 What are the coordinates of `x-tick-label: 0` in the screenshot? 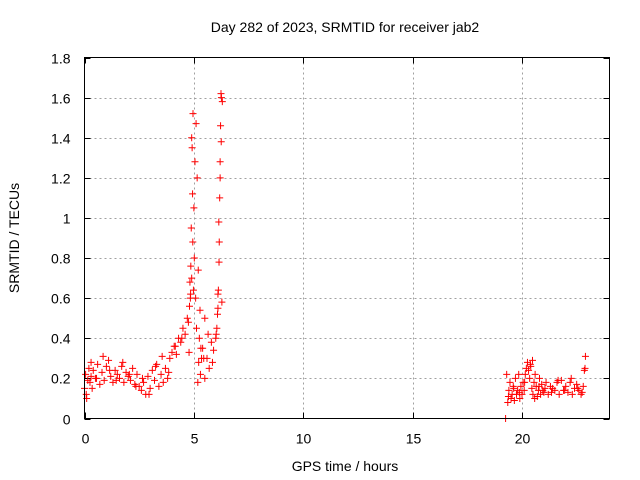 It's located at (86, 439).